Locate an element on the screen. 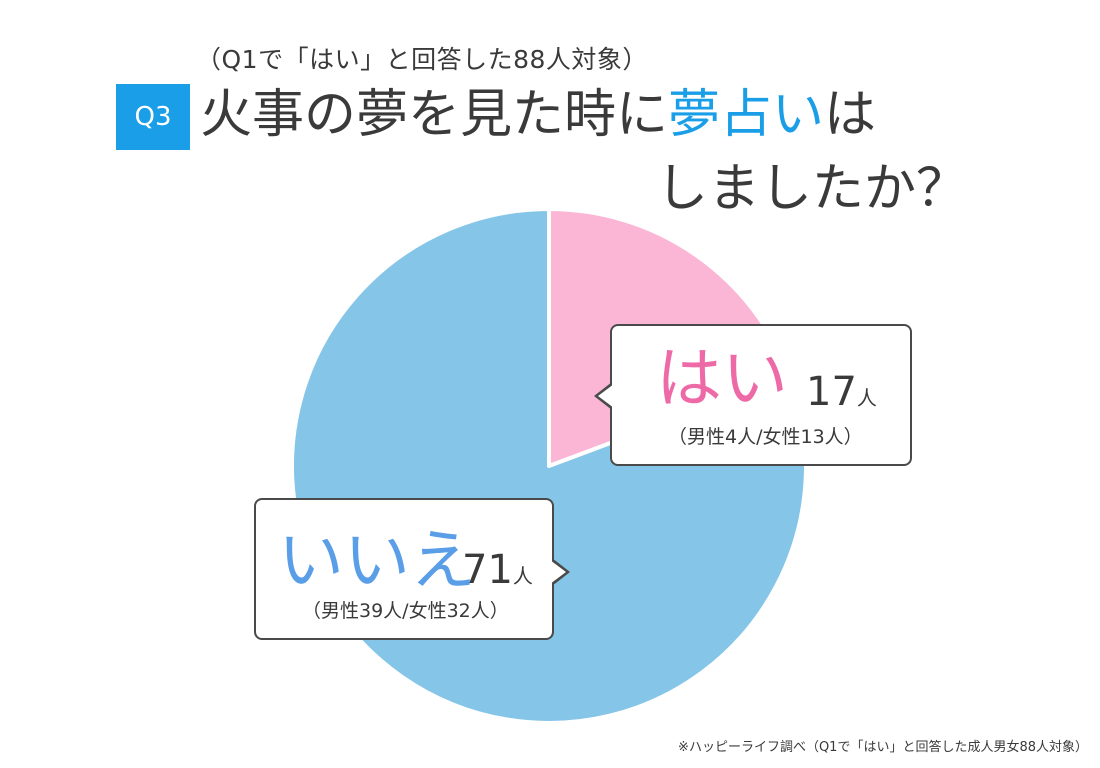 Image resolution: width=1100 pixels, height=768 pixels. title-accent: 夢占い is located at coordinates (746, 115).